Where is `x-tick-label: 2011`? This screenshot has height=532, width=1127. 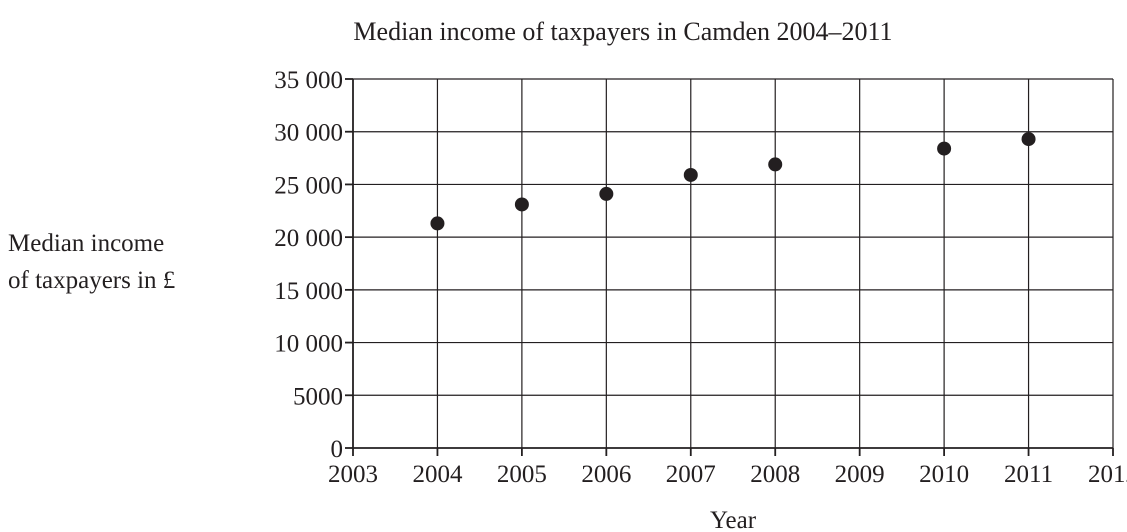 x-tick-label: 2011 is located at coordinates (1028, 474).